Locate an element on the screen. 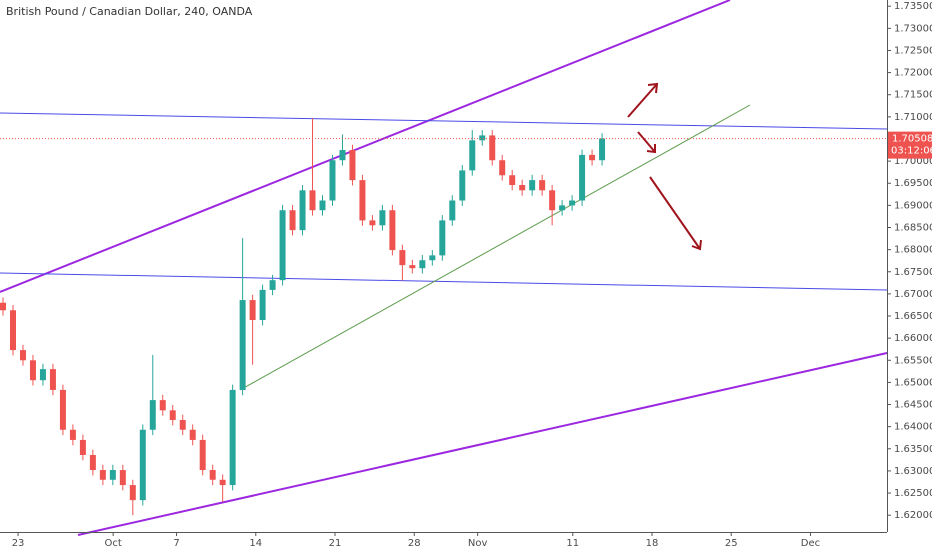  y-tick-label: 1.68000 is located at coordinates (913, 250).